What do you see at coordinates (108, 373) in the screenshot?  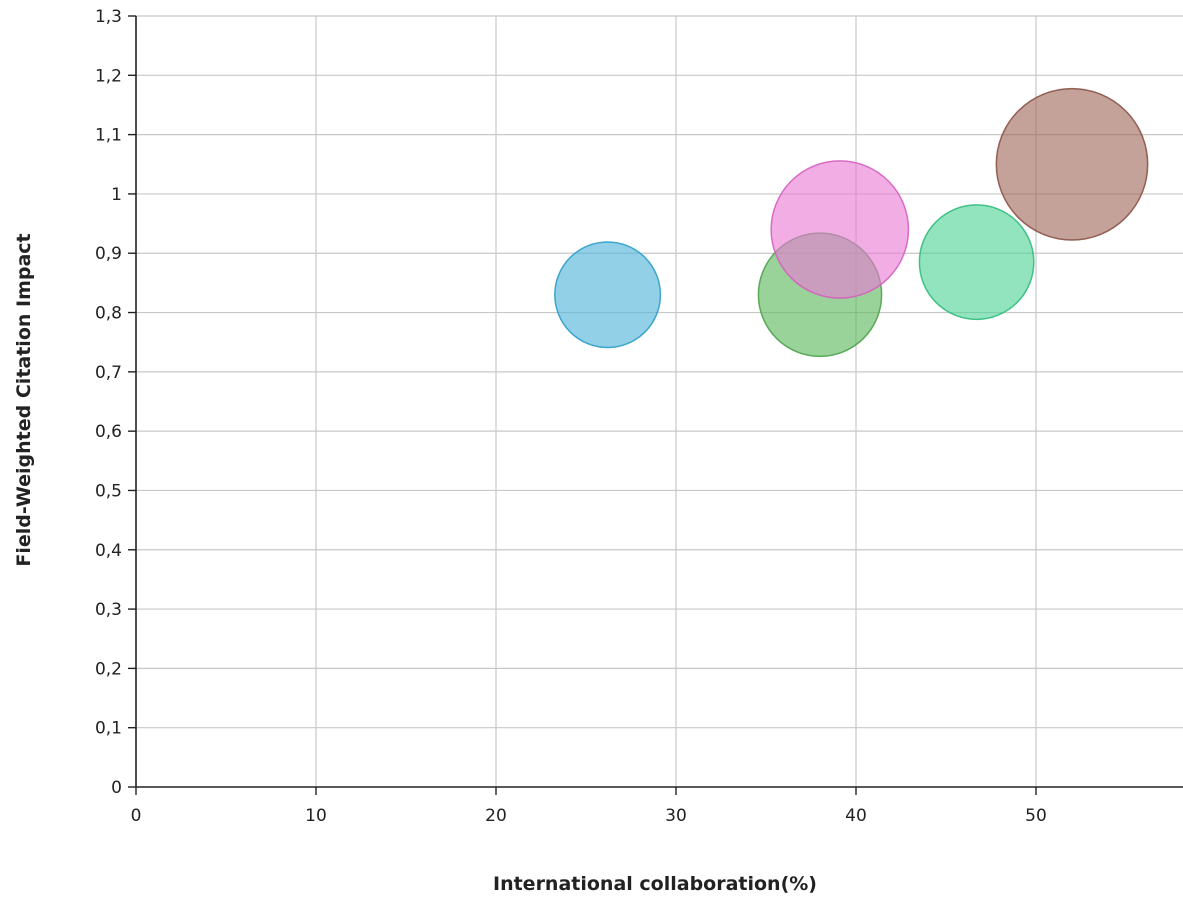 I see `y-tick-label: 0,7` at bounding box center [108, 373].